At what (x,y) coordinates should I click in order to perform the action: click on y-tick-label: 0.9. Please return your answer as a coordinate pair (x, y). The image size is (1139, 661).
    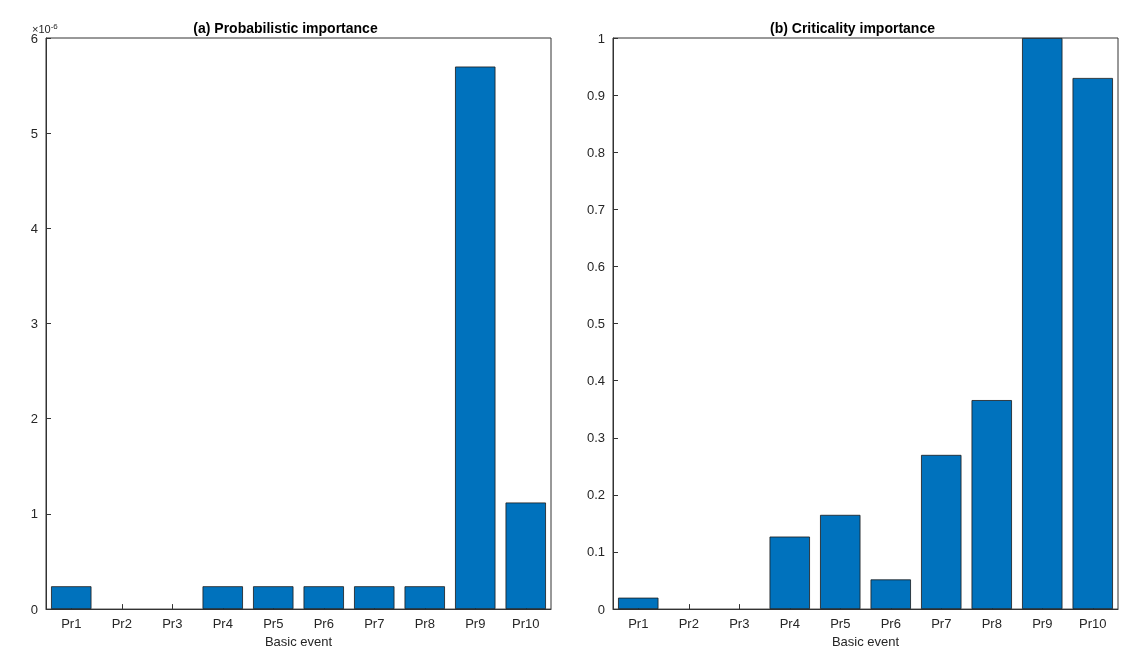
    Looking at the image, I should click on (595, 95).